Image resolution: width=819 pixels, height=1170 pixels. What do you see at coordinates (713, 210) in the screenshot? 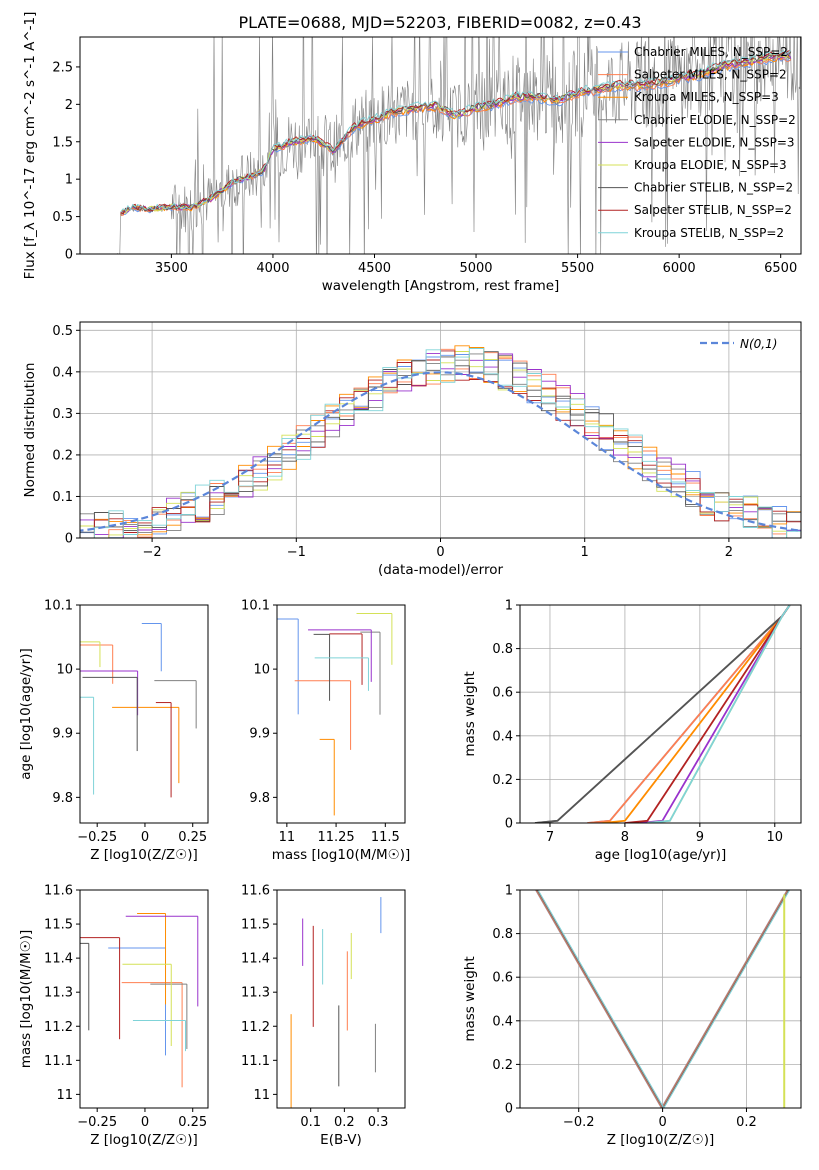
I see `legend-entry-7: Salpeter STELIB, N_SSP=2` at bounding box center [713, 210].